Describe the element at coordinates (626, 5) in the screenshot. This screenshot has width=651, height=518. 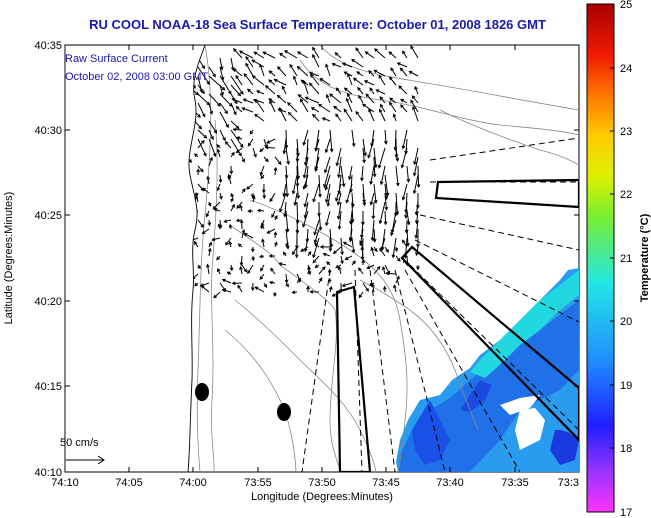
I see `colorbar-tick-label: 25` at that location.